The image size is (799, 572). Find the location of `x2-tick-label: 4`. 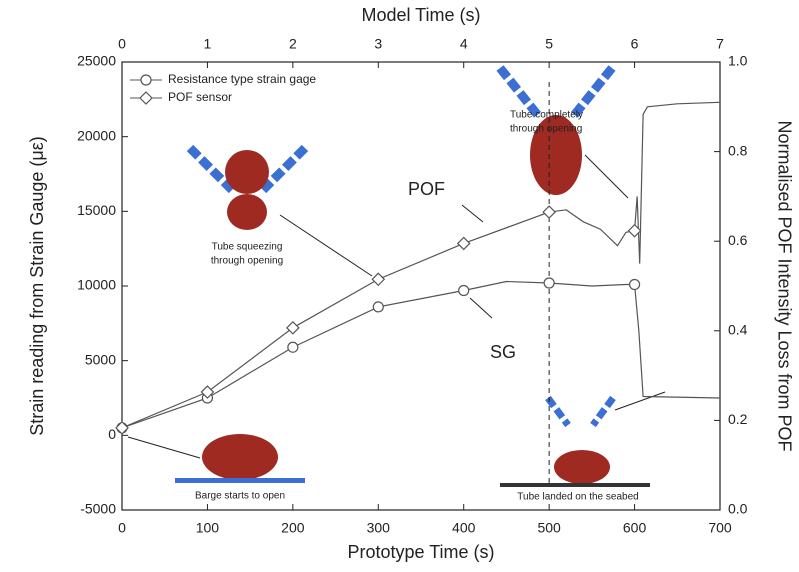

x2-tick-label: 4 is located at coordinates (464, 44).